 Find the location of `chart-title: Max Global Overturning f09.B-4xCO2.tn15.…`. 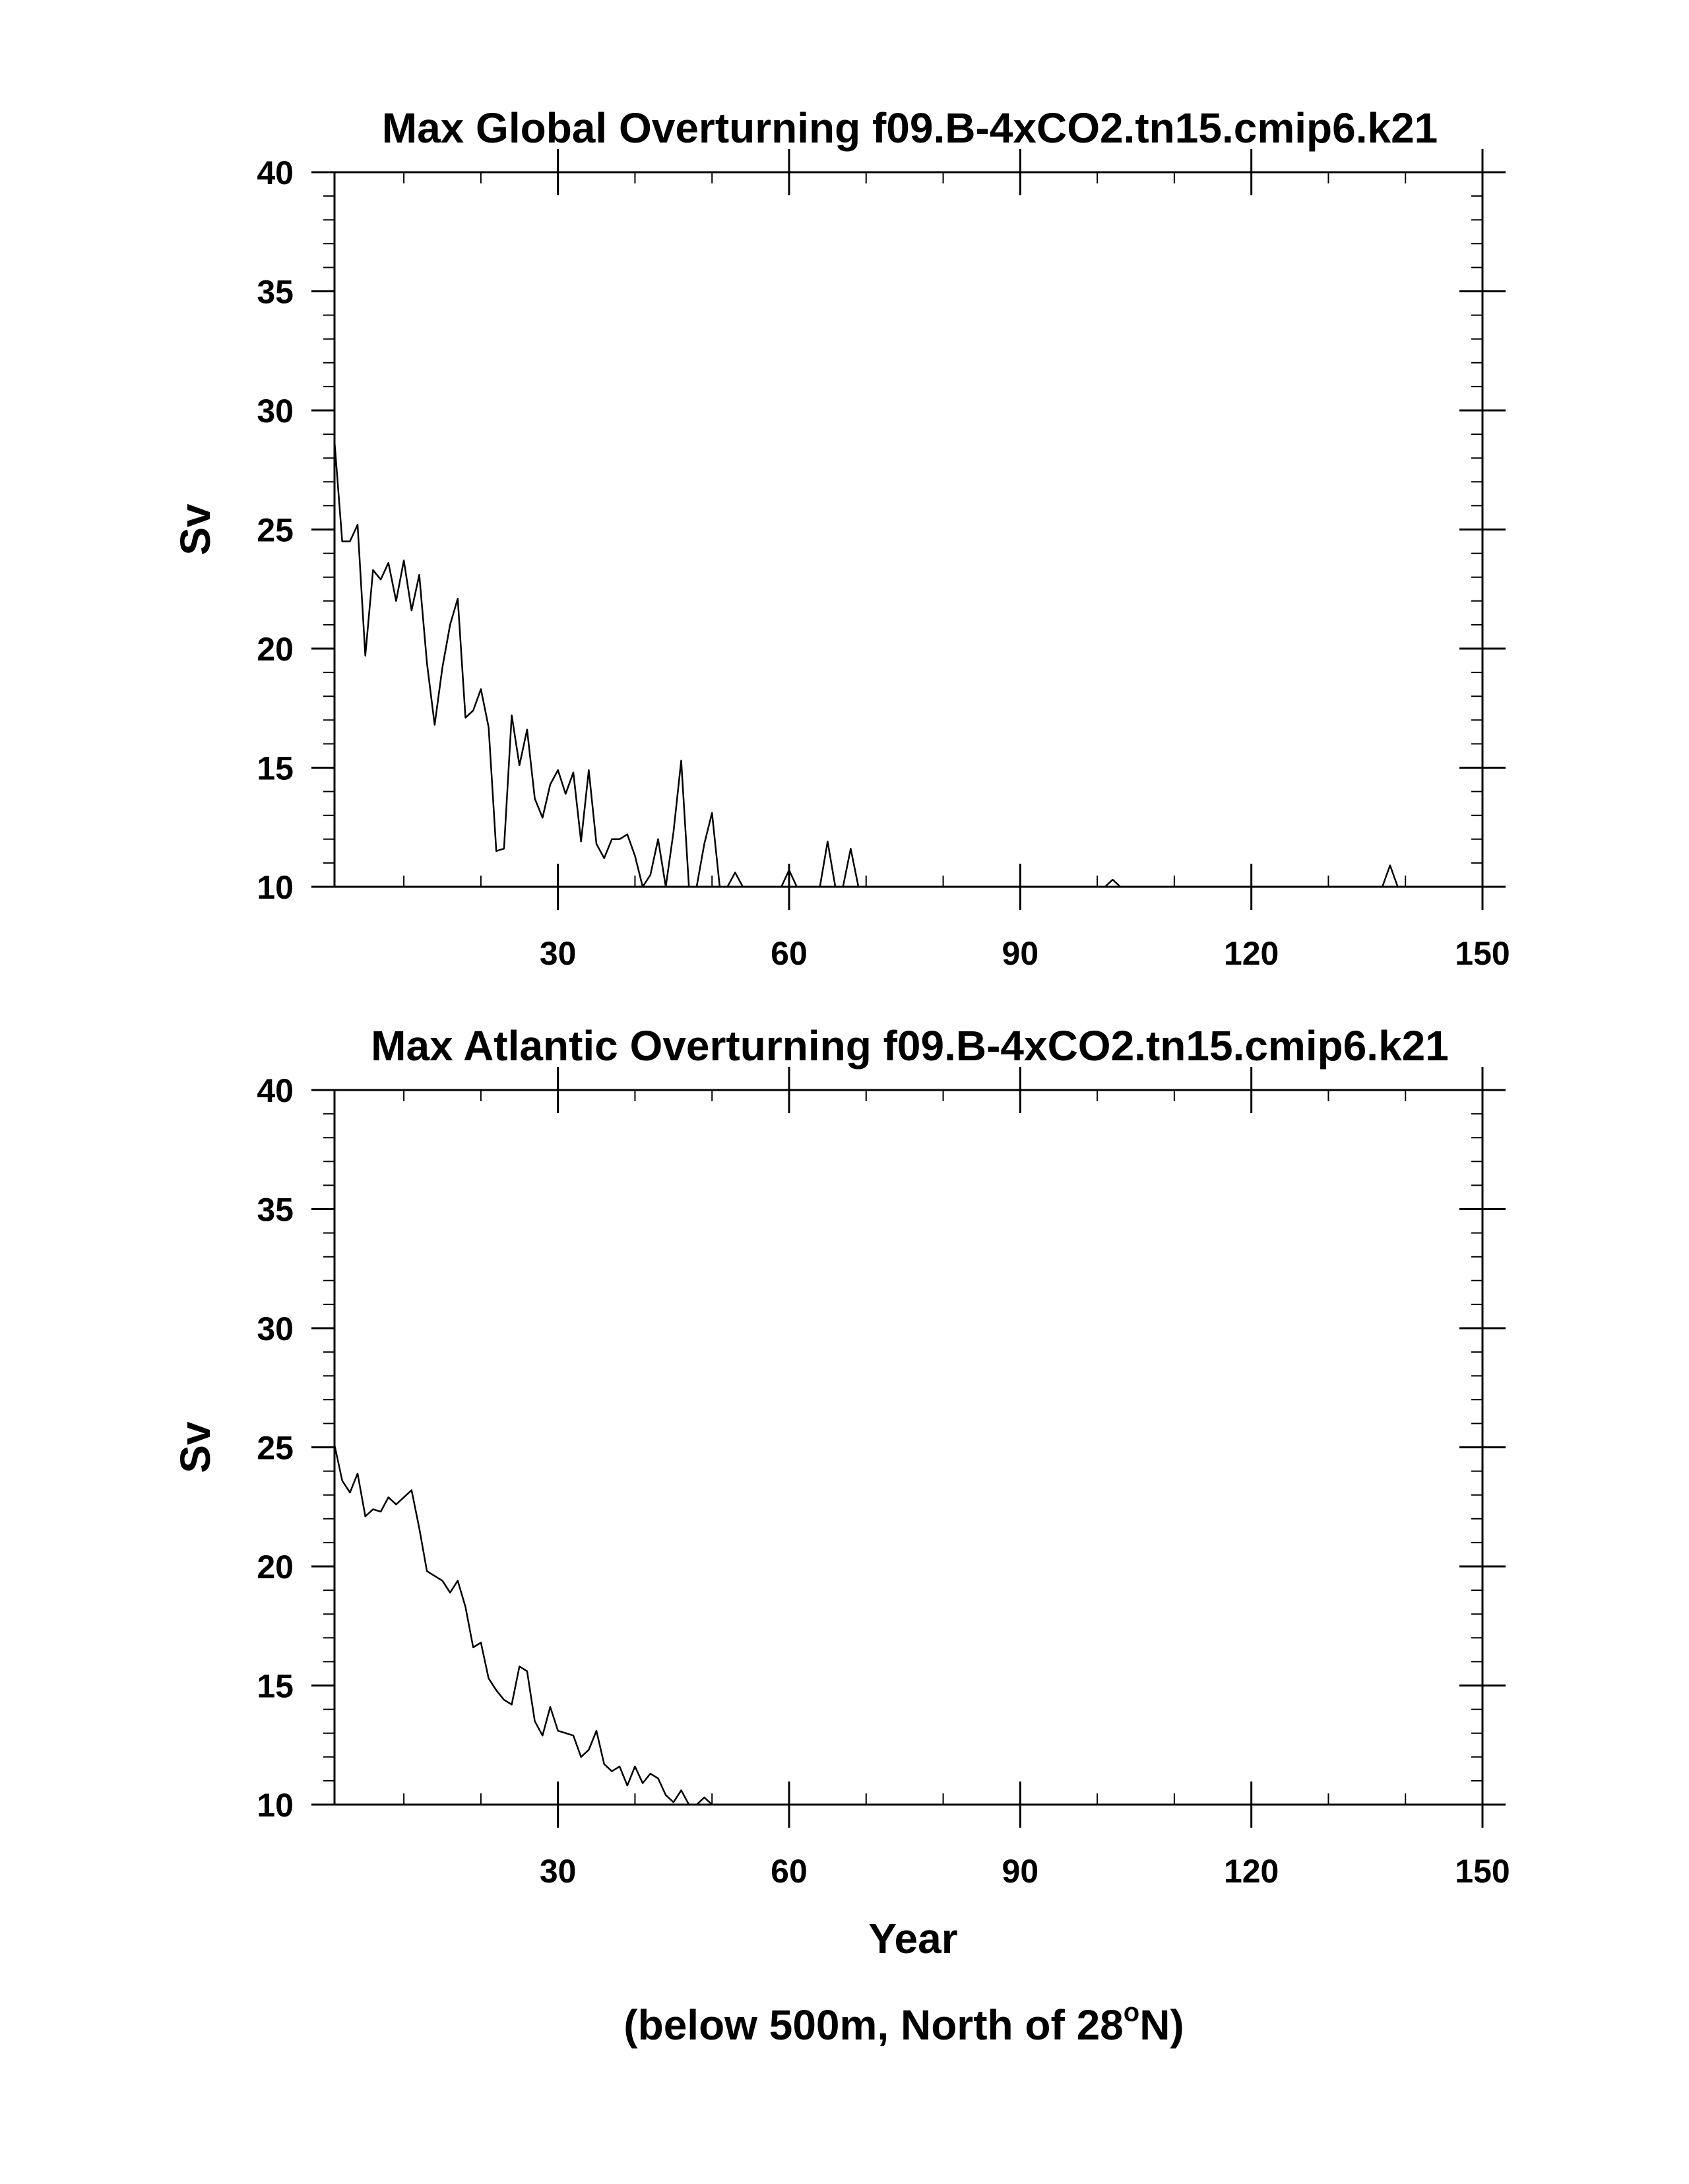

chart-title: Max Global Overturning f09.B-4xCO2.tn15.… is located at coordinates (910, 128).